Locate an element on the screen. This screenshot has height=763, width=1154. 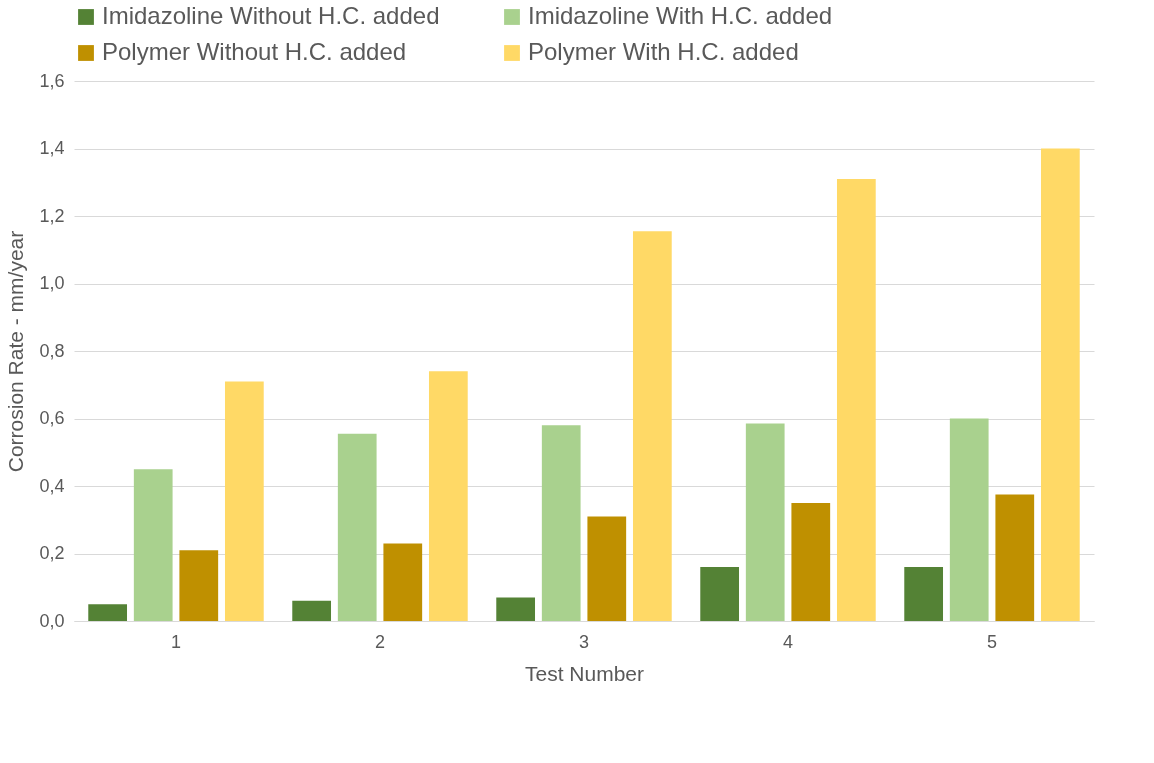
y-tick-label: 0,6 is located at coordinates (52, 418).